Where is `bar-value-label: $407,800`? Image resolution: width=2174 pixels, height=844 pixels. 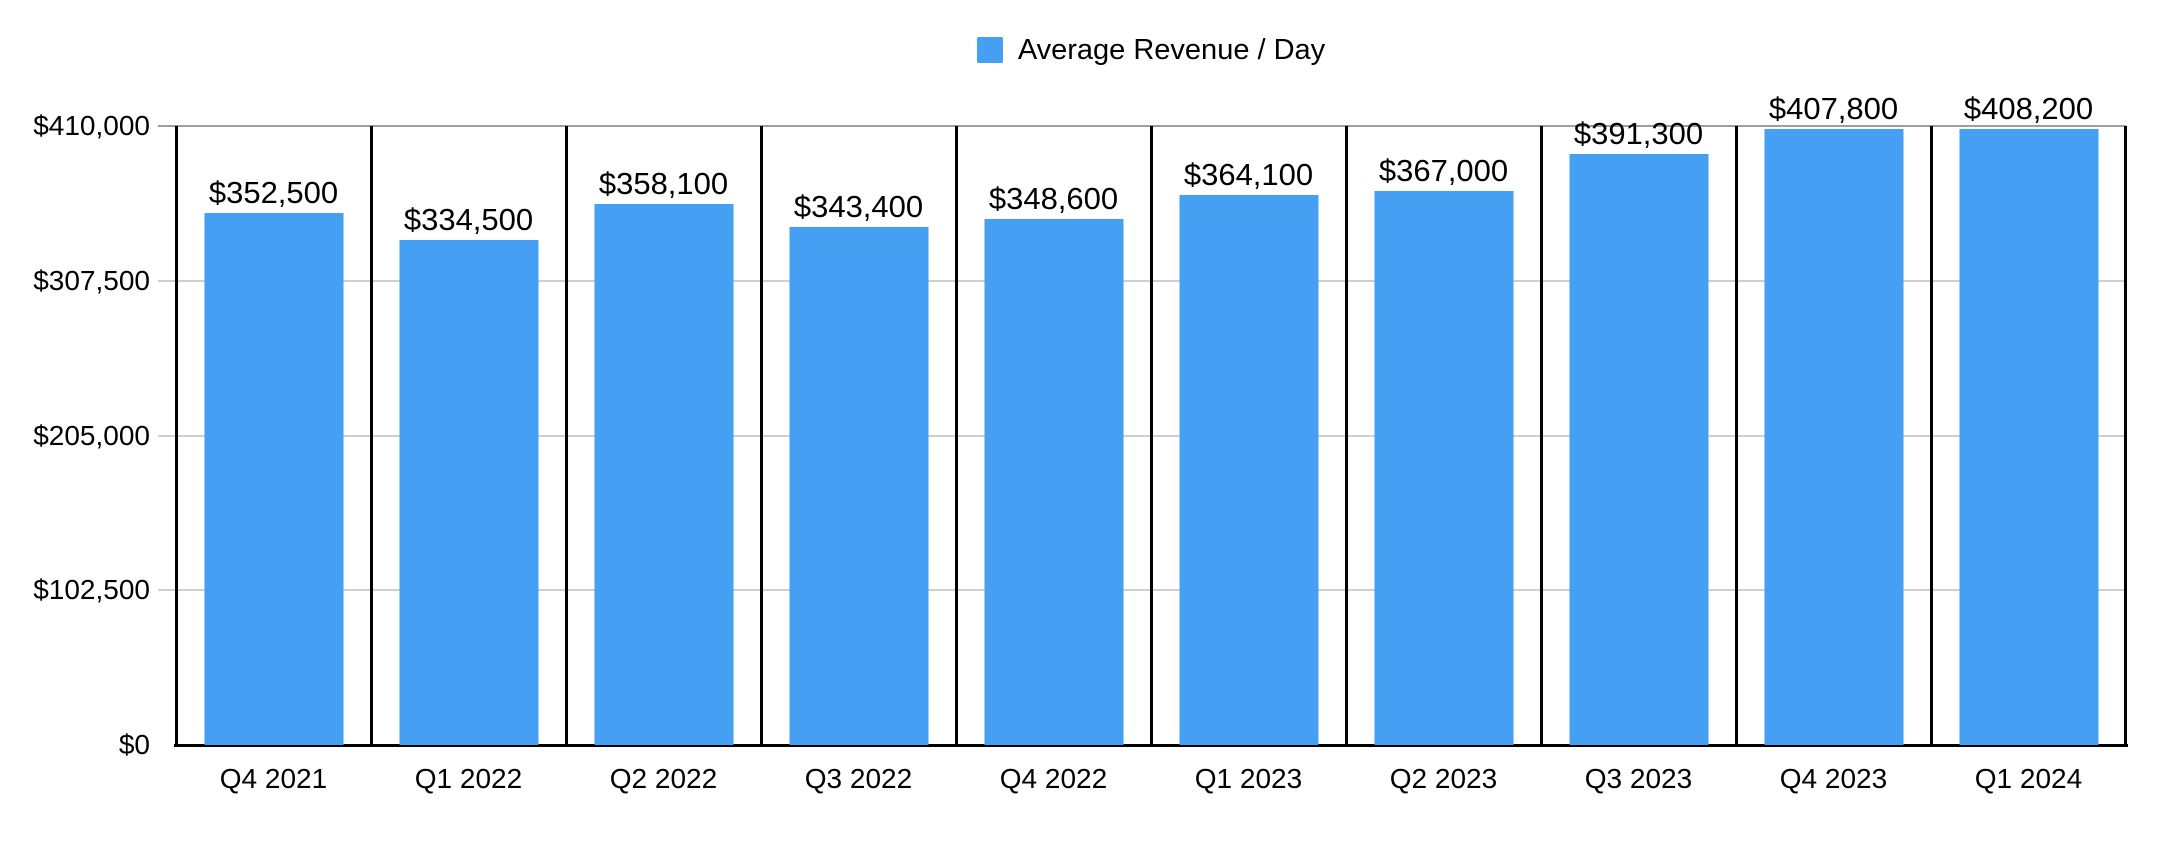
bar-value-label: $407,800 is located at coordinates (1833, 109).